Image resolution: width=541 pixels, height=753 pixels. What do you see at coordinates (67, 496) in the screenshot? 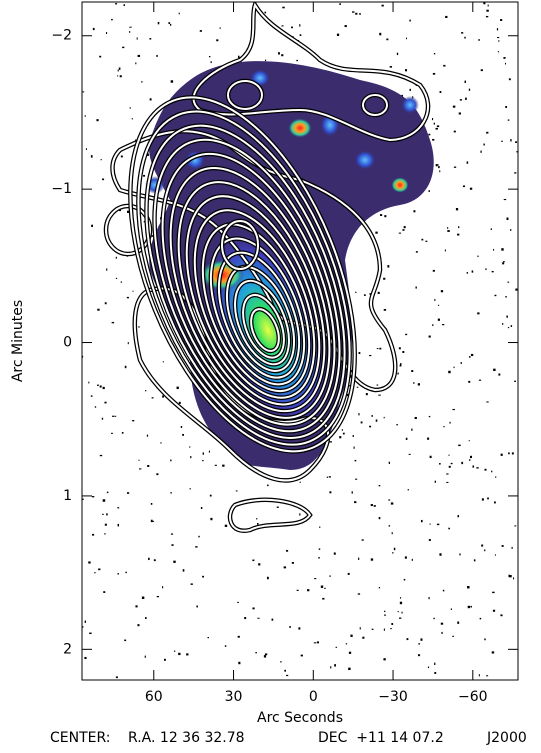
I see `y-tick-label: 1` at bounding box center [67, 496].